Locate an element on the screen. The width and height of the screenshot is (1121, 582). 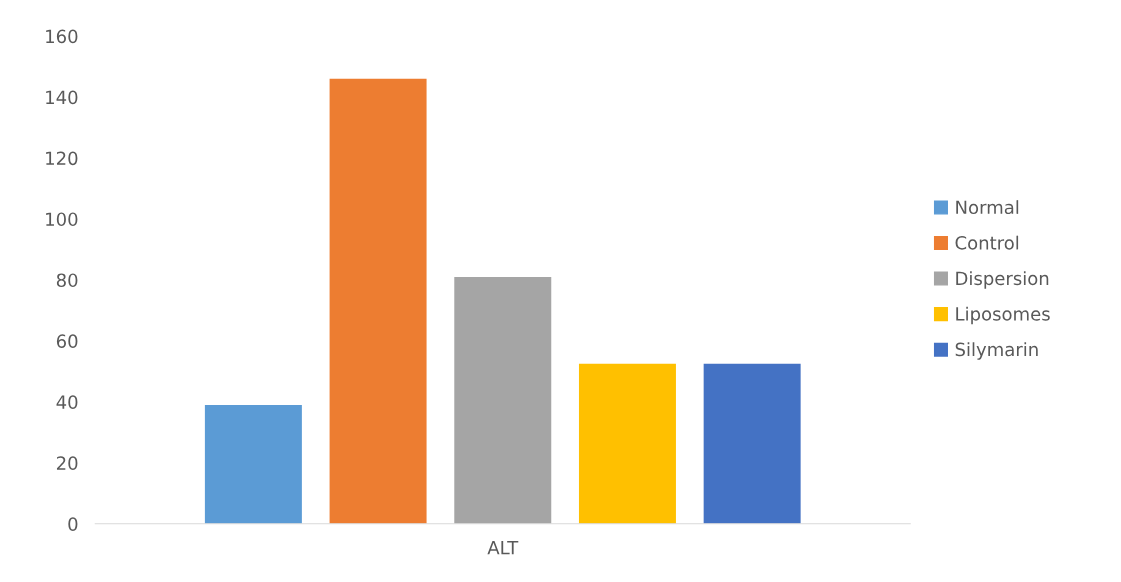
y-tick-label: 120 is located at coordinates (62, 158).